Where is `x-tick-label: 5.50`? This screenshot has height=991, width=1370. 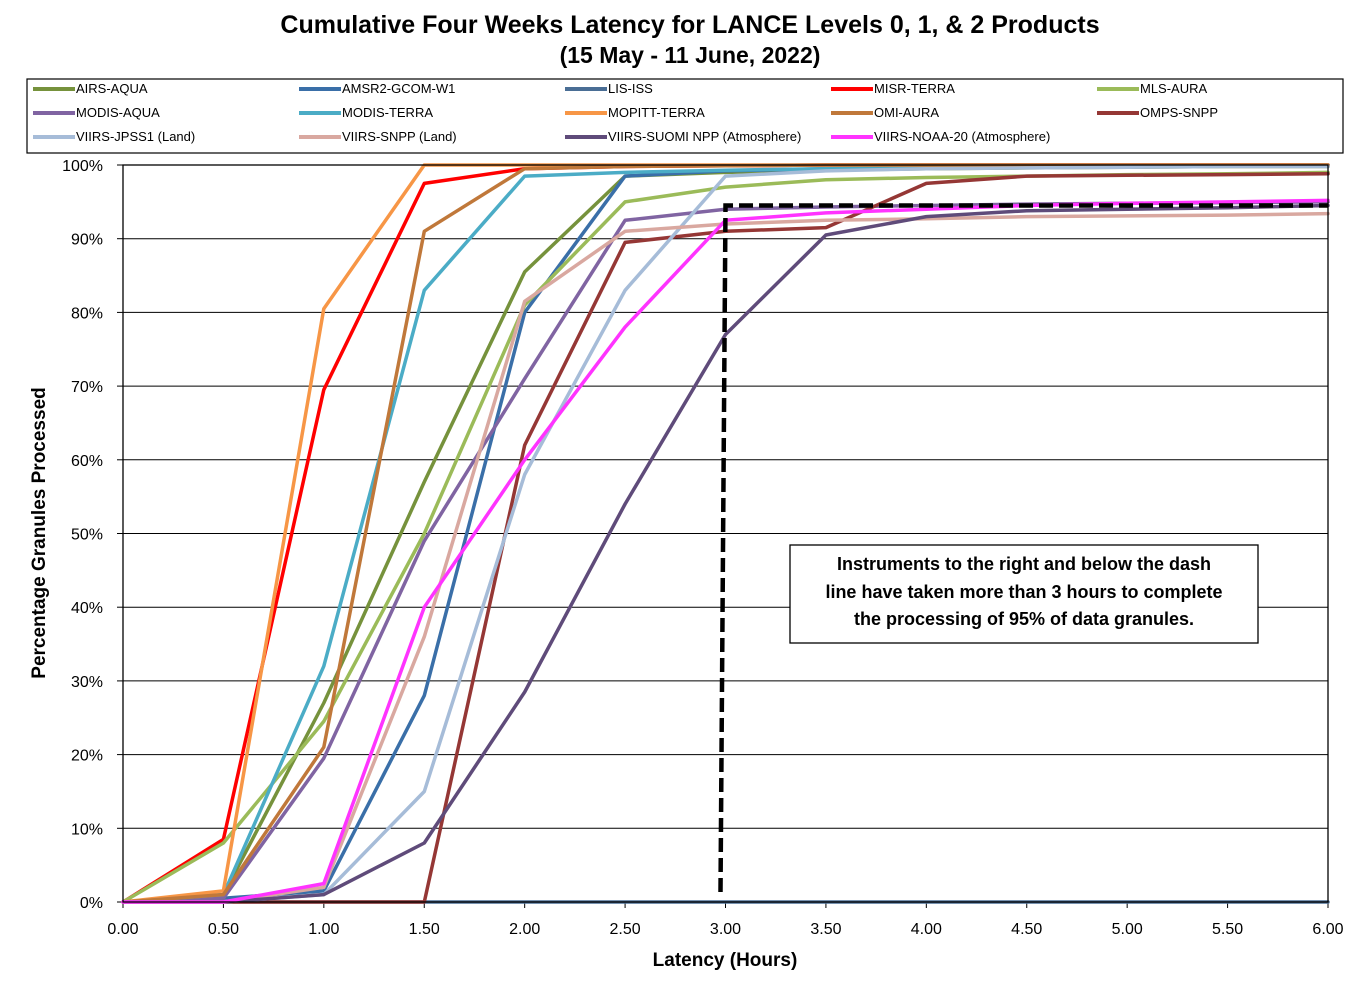 x-tick-label: 5.50 is located at coordinates (1227, 929).